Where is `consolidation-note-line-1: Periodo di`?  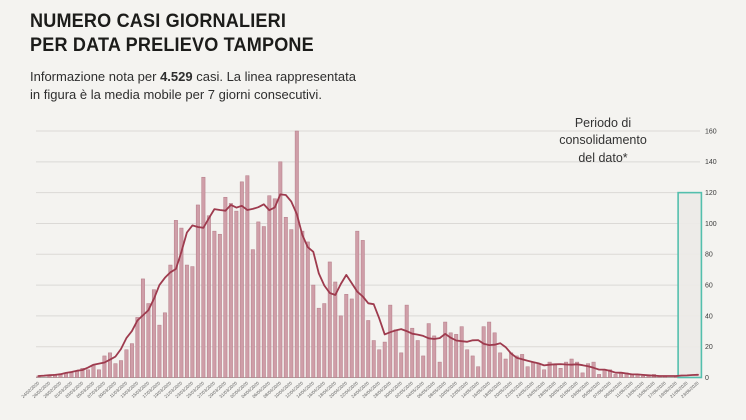
consolidation-note-line-1: Periodo di is located at coordinates (603, 123).